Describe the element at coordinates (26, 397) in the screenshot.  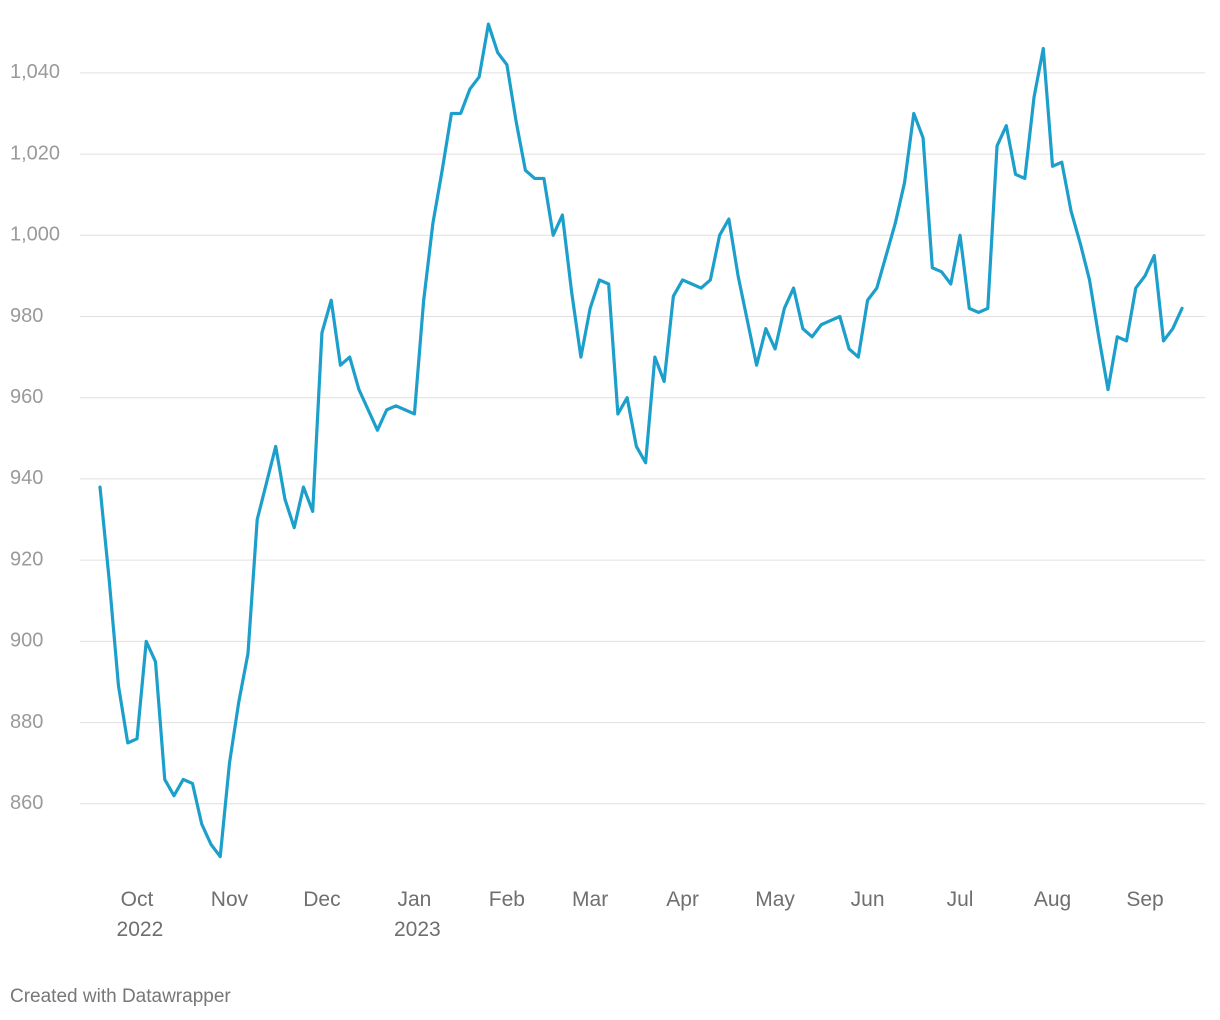
I see `y-tick-label: 960` at that location.